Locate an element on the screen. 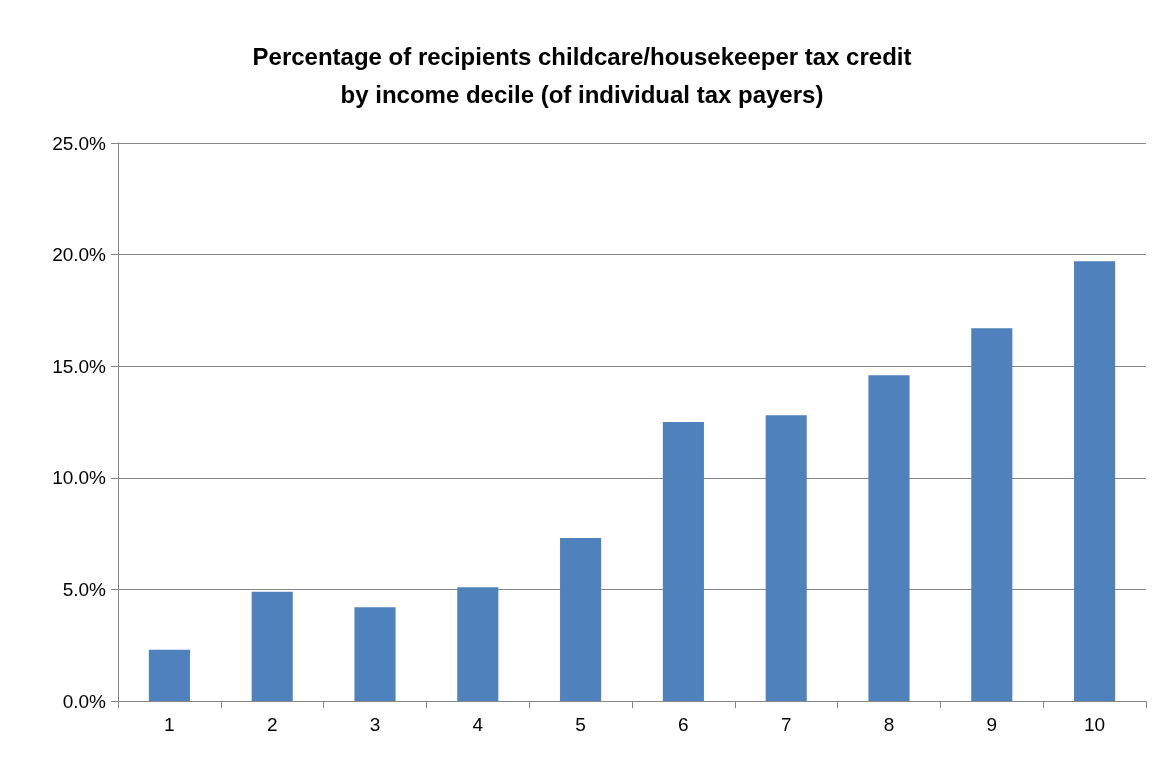 The width and height of the screenshot is (1164, 760). chart-title: Percentage of recipients childcare/housekeeper tax credit by income decile (of individual tax payers) is located at coordinates (582, 75).